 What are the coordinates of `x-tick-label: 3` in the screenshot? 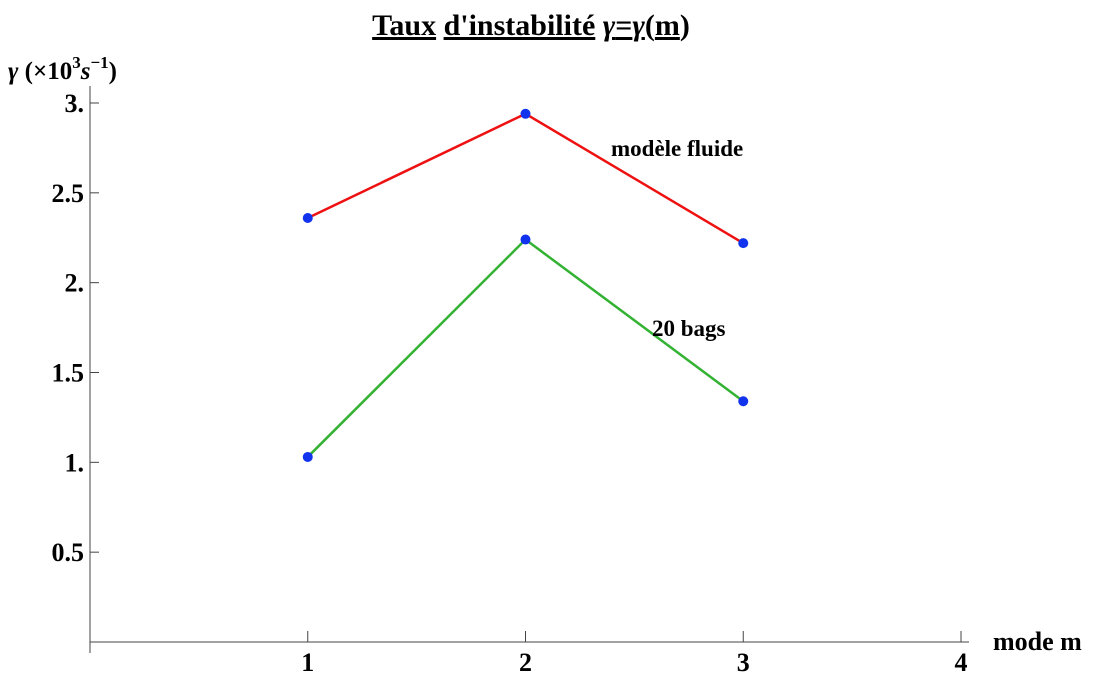 It's located at (743, 661).